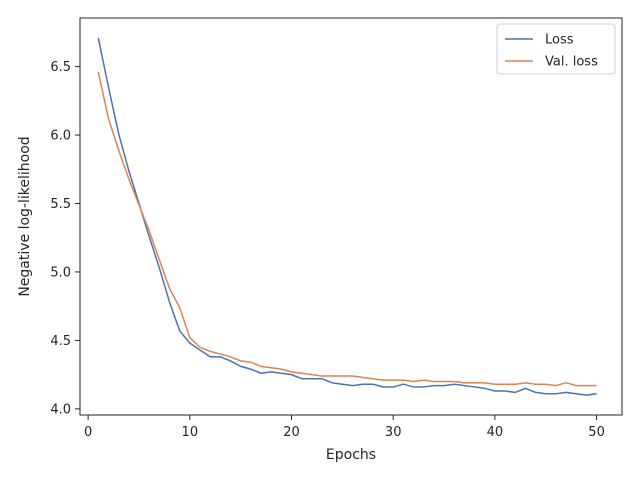 This screenshot has height=480, width=640. Describe the element at coordinates (495, 432) in the screenshot. I see `x-tick-label: 40` at that location.